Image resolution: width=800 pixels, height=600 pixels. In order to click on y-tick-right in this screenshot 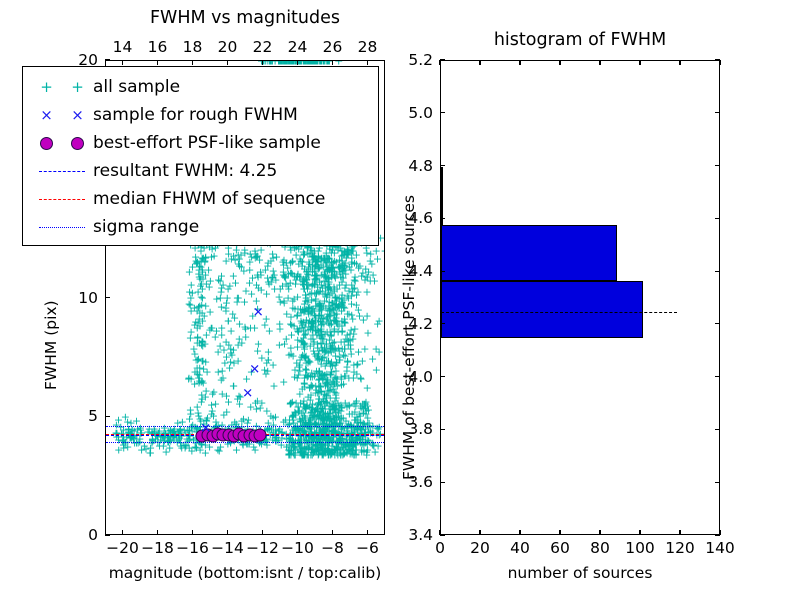, I will do `click(717, 60)`.